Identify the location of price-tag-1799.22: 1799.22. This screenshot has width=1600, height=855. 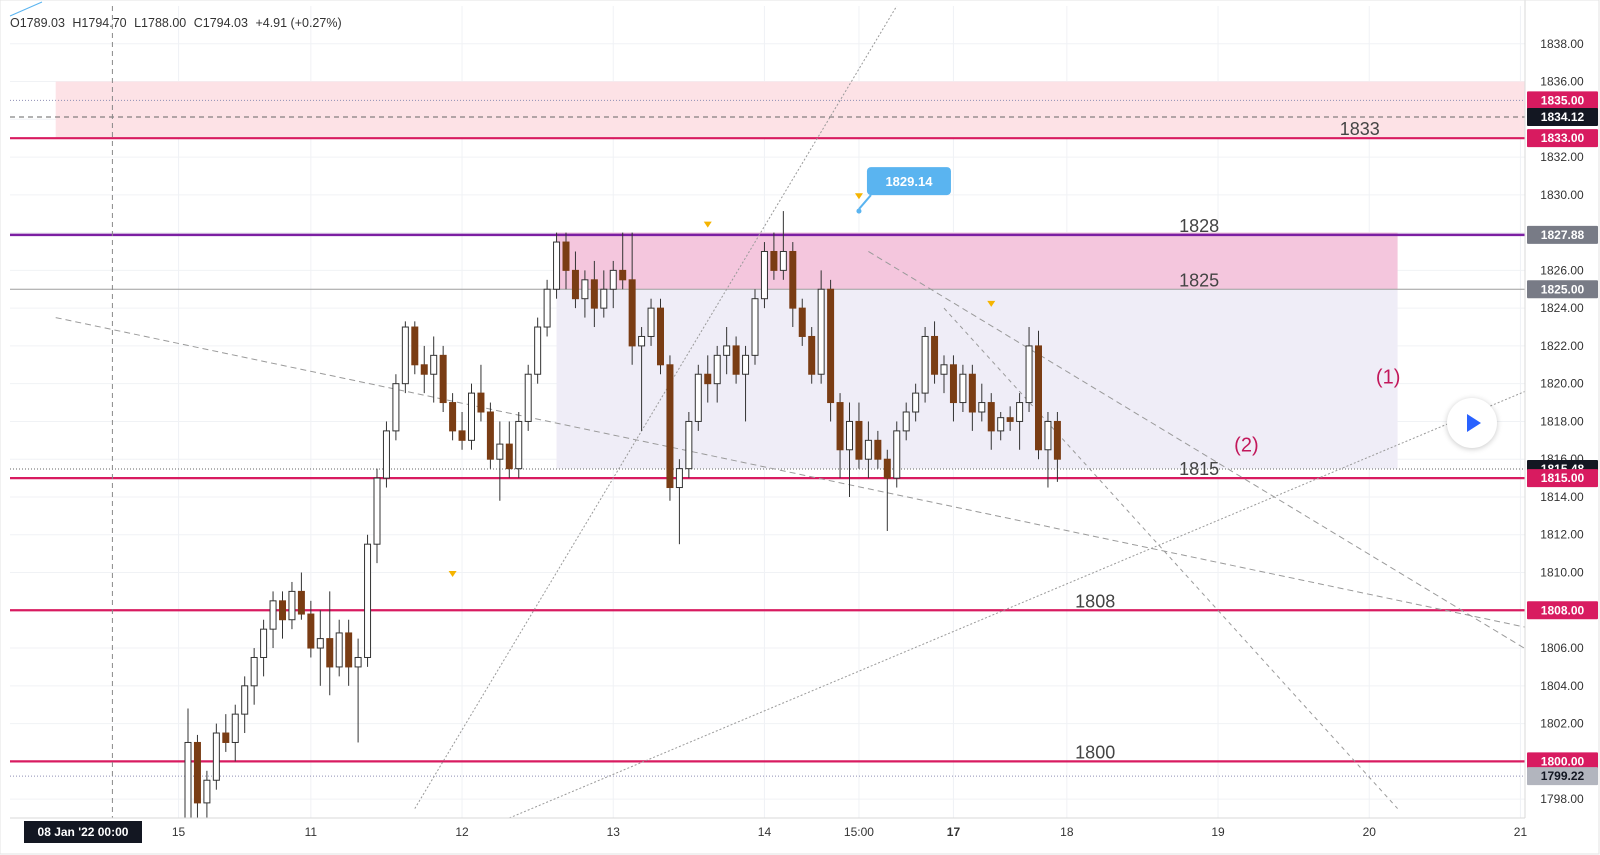
(1563, 776).